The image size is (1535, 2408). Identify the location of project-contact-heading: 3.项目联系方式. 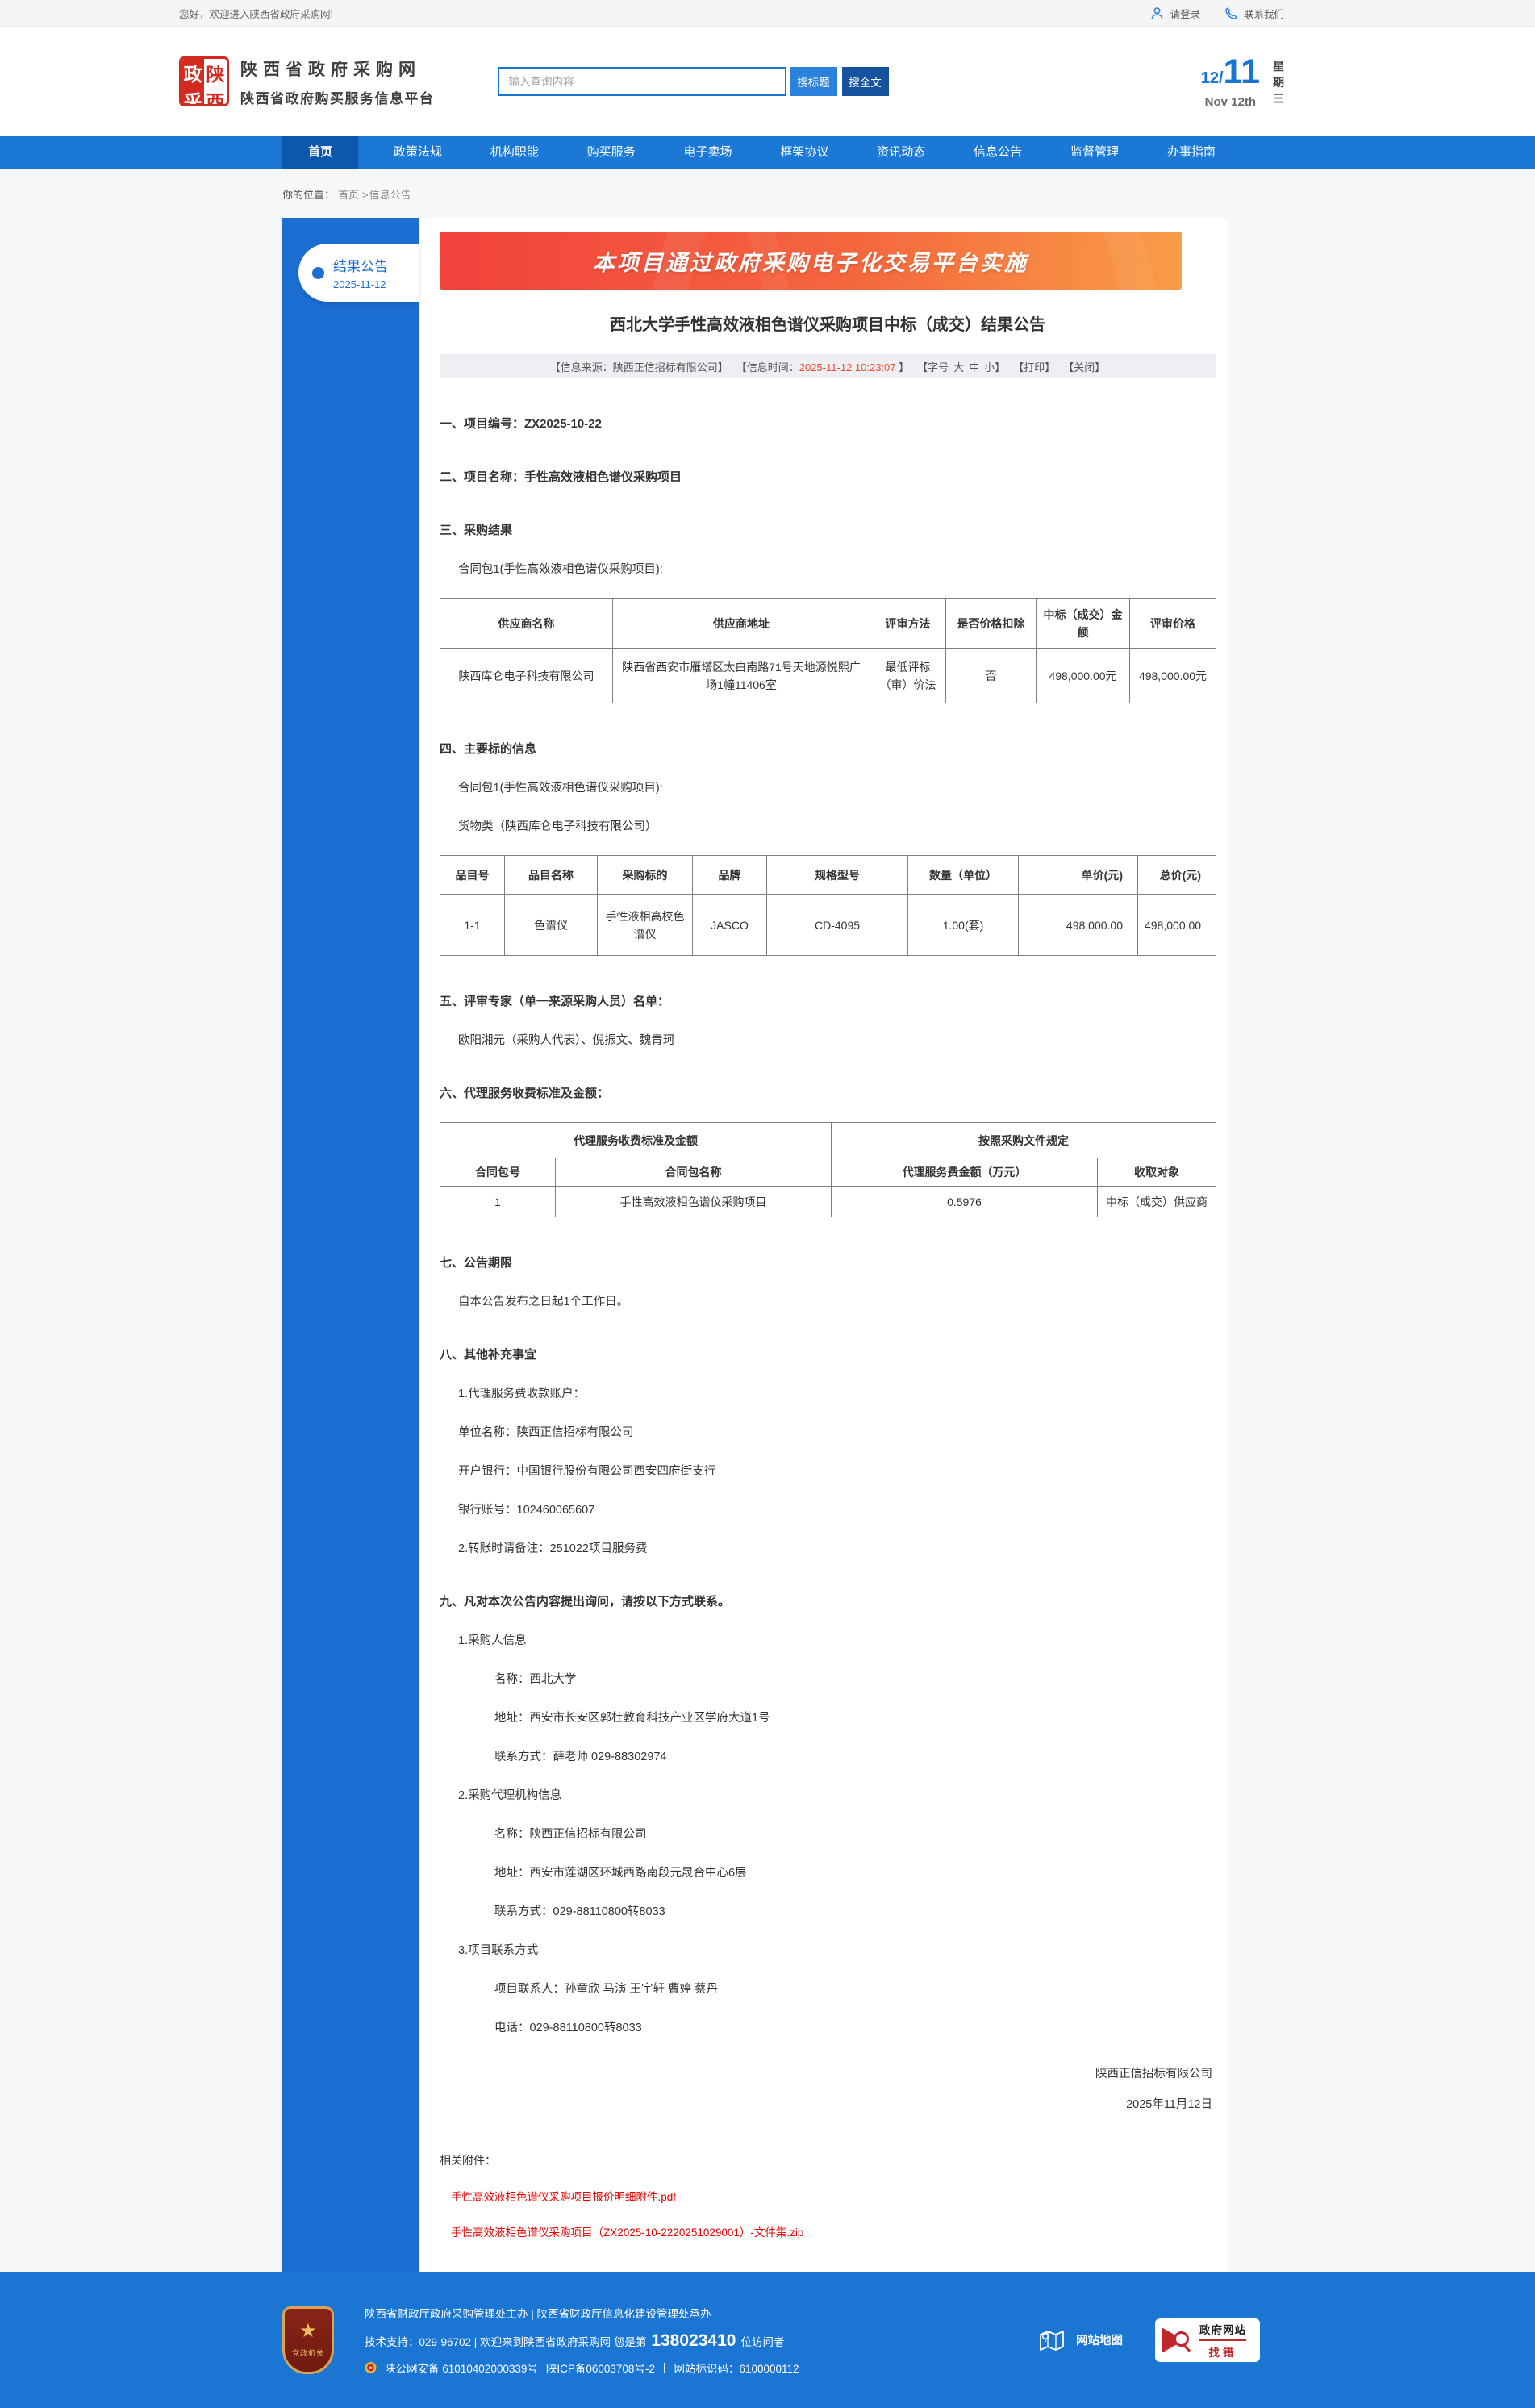
(498, 1950).